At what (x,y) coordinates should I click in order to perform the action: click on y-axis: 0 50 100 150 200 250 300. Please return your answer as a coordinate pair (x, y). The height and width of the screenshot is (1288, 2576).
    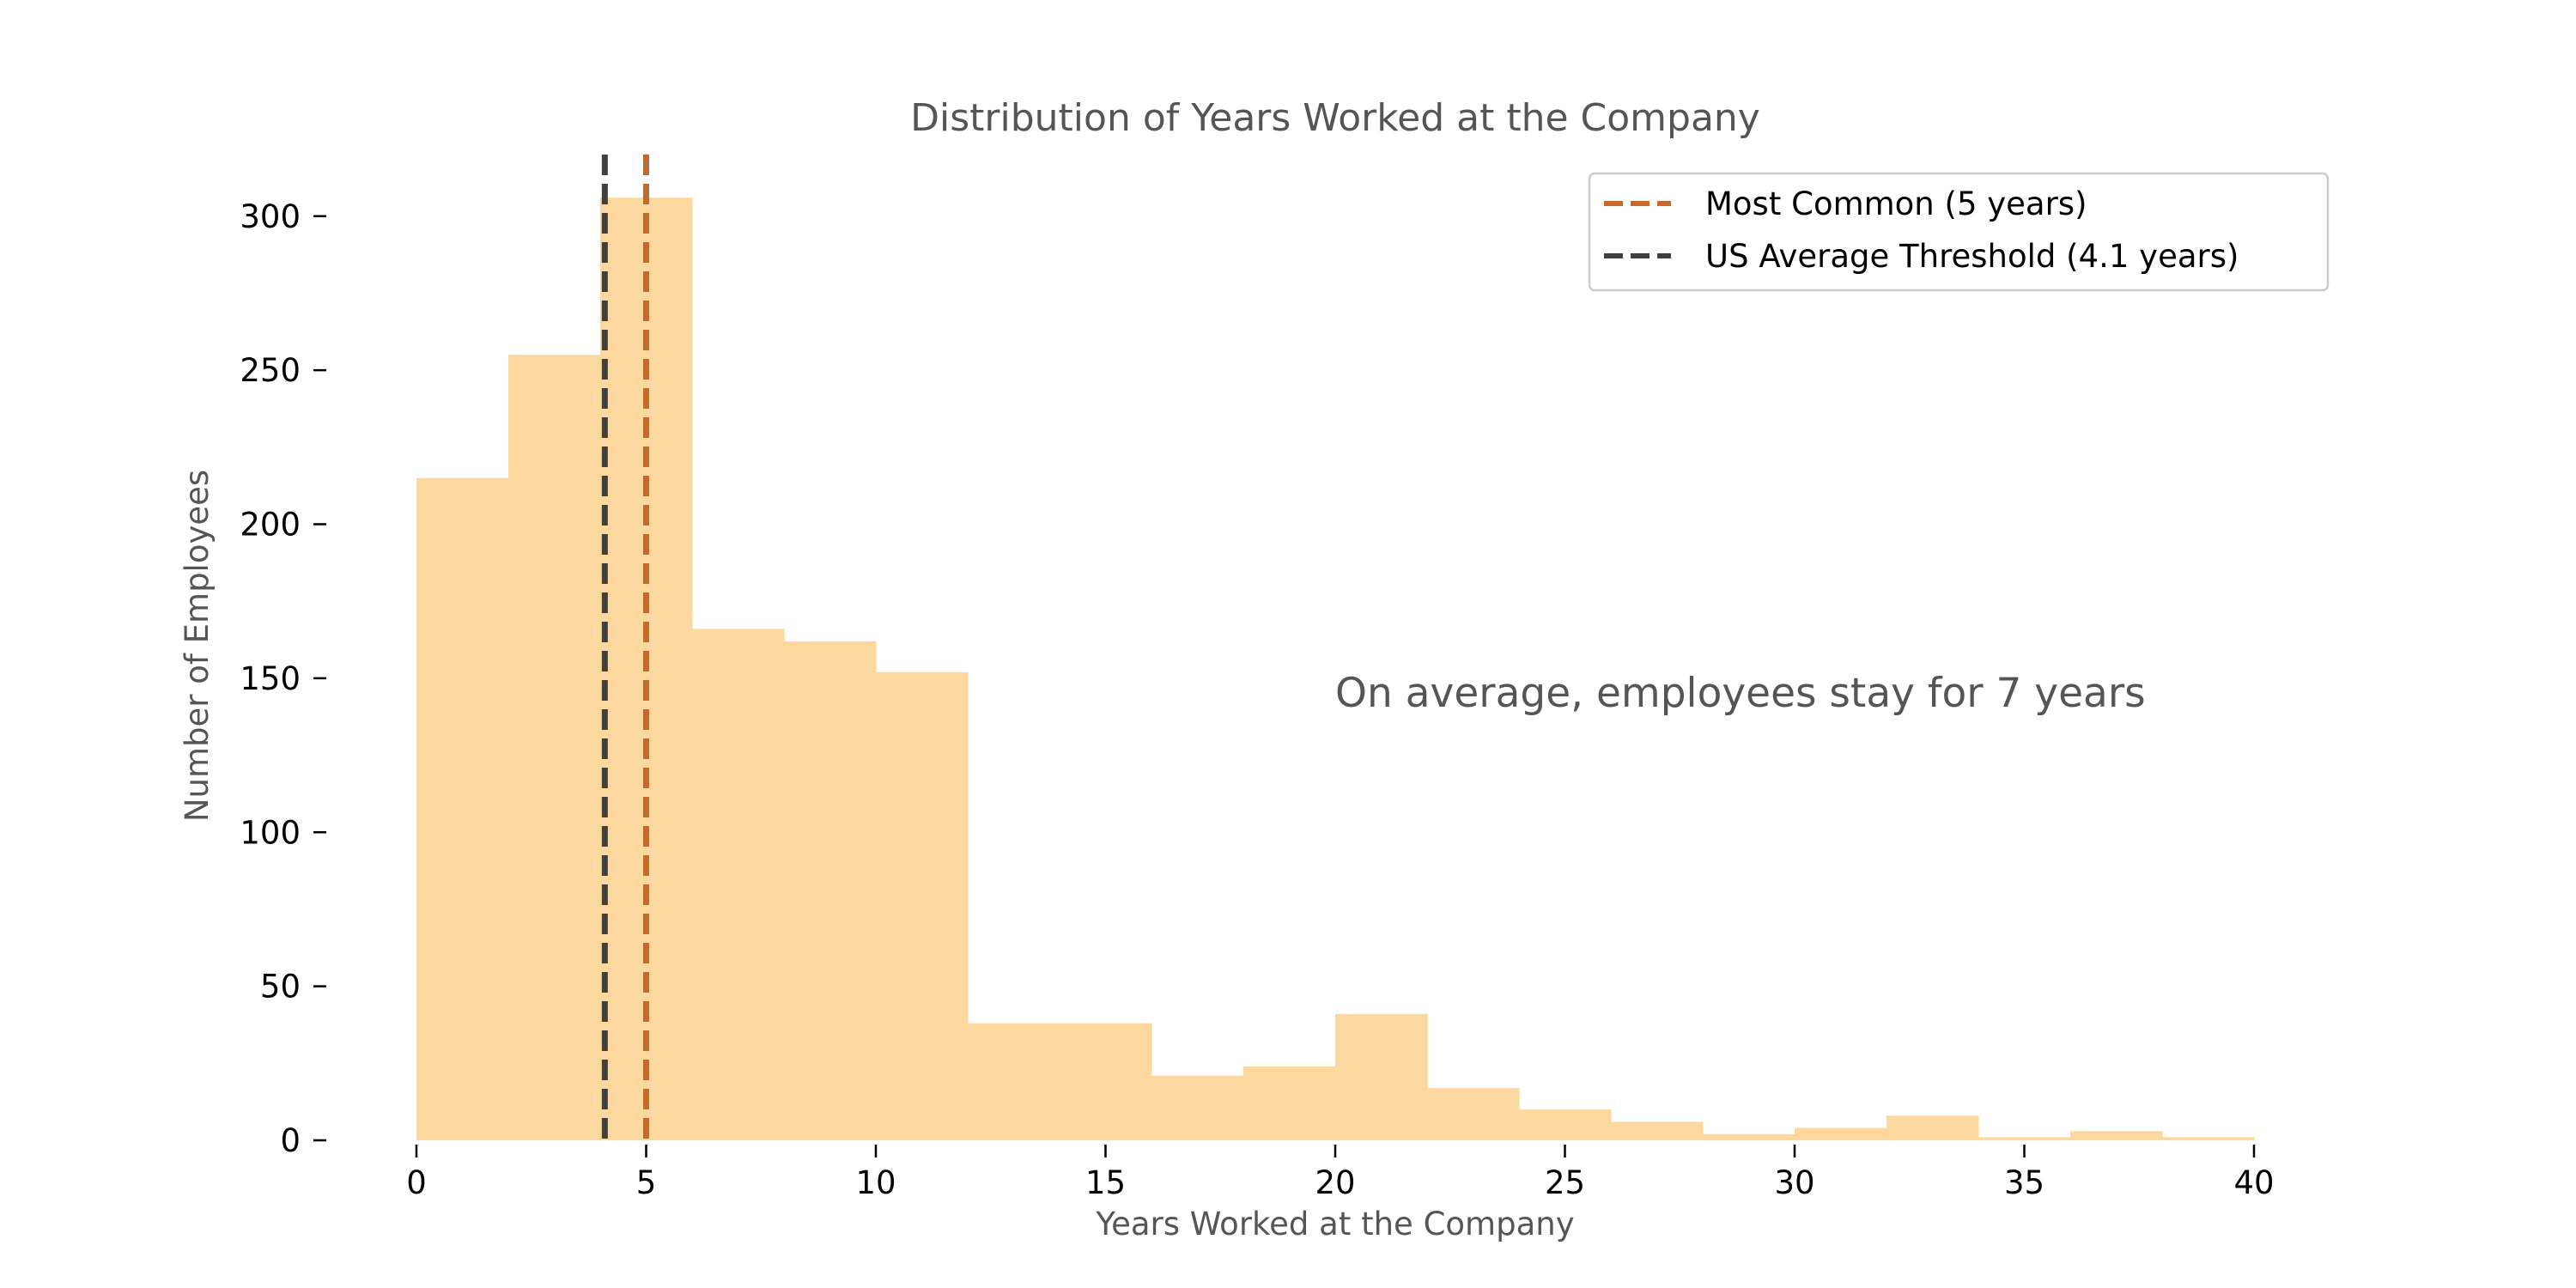
    Looking at the image, I should click on (283, 678).